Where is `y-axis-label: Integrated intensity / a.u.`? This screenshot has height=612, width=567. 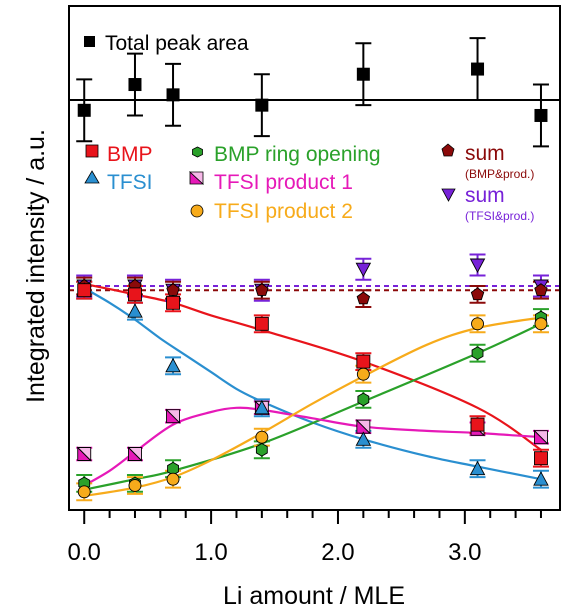
y-axis-label: Integrated intensity / a.u. is located at coordinates (36, 266).